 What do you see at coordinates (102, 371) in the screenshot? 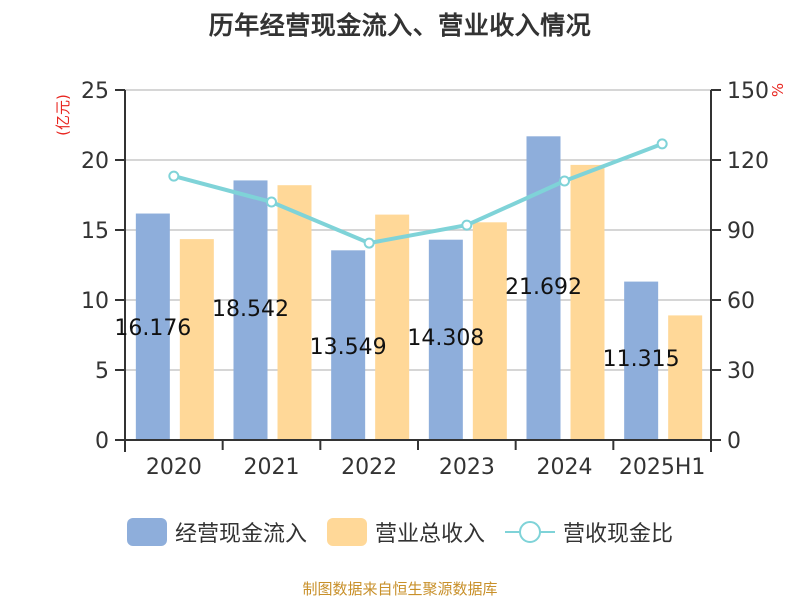
I see `left-axis-tick-label: 5` at bounding box center [102, 371].